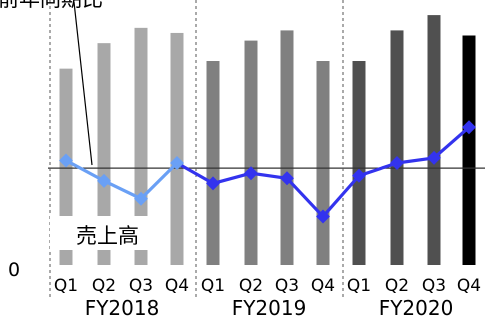  Describe the element at coordinates (267, 286) in the screenshot. I see `x-axis-tick-labels: Q1 Q2 Q3 Q4 Q1 Q2 Q3 Q4 Q1 Q2 Q3 Q4` at that location.